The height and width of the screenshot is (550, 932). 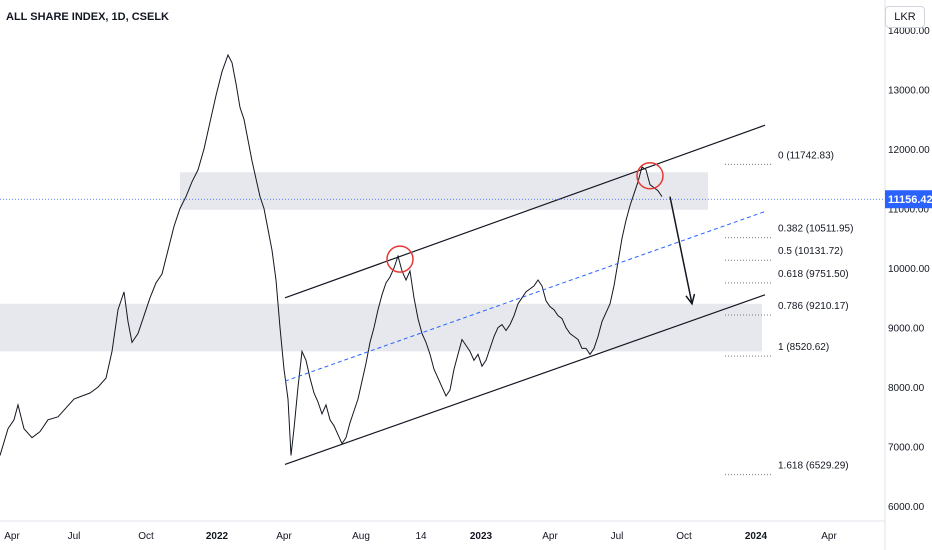 I want to click on fib-label-3: 0.618 (9751.50), so click(x=813, y=274).